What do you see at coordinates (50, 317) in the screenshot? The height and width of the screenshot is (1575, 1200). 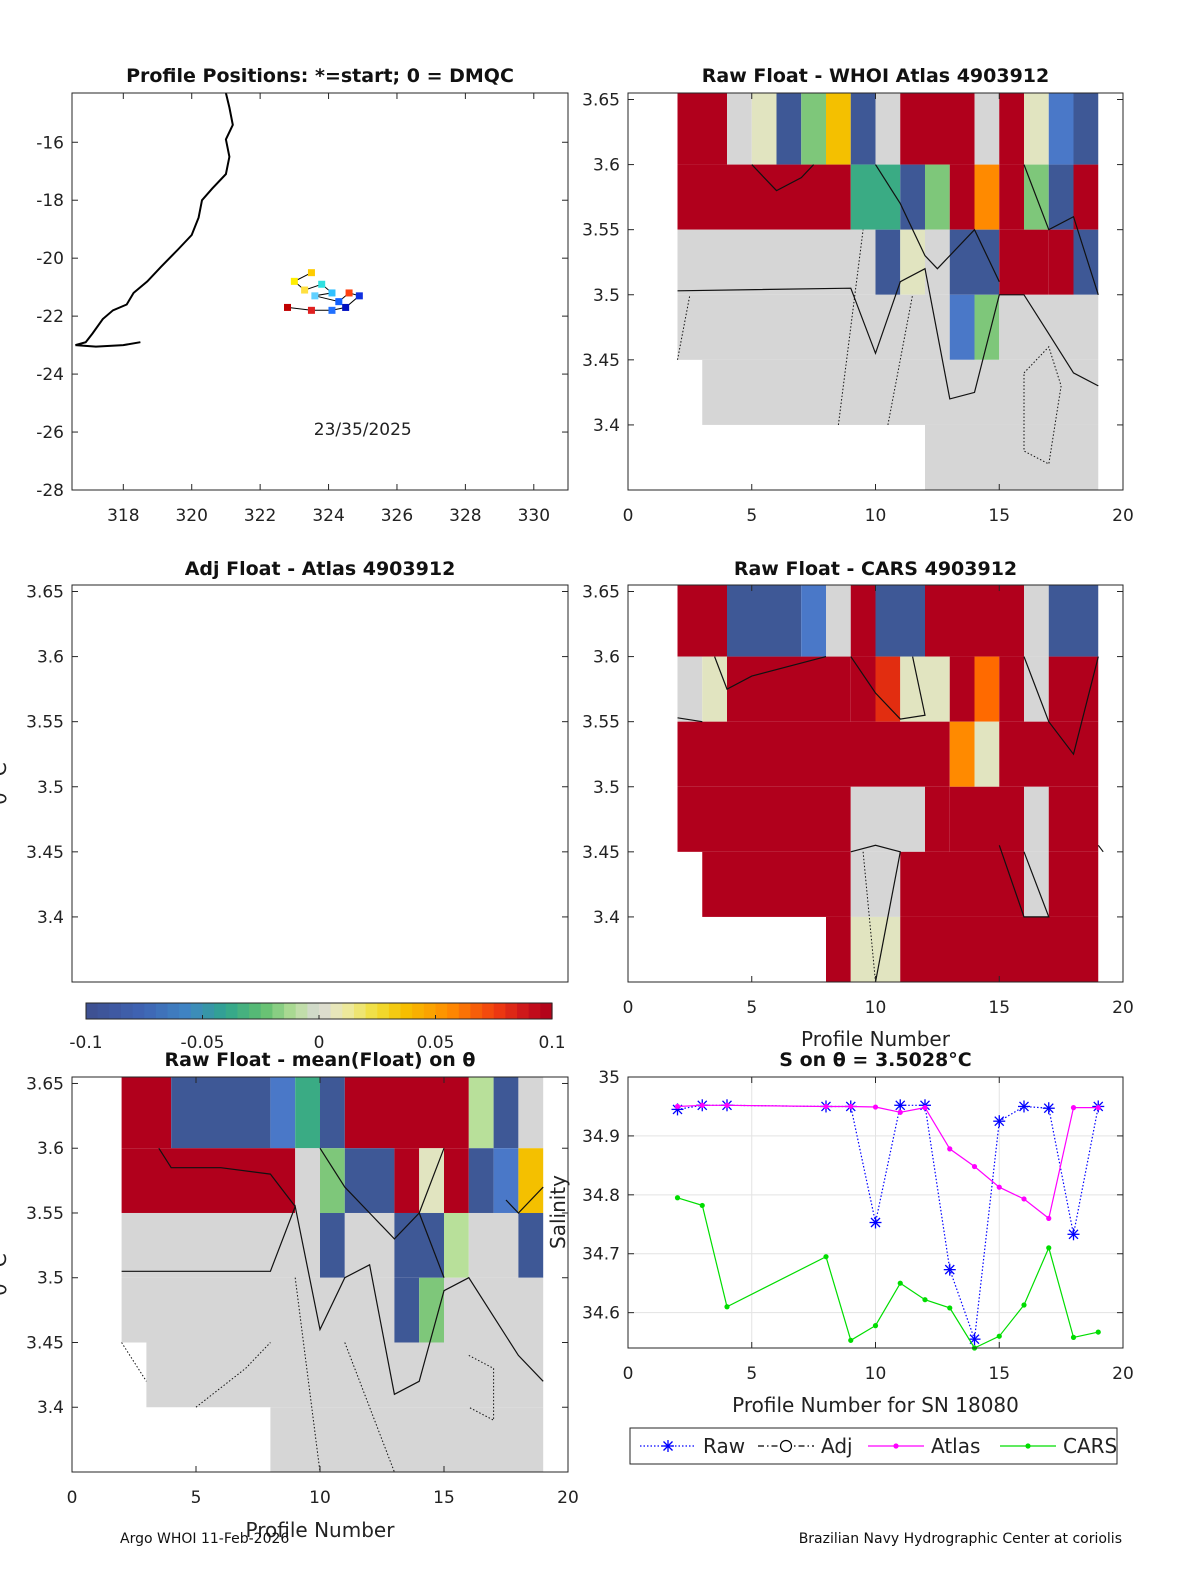 I see `map-ytick-label: -22` at bounding box center [50, 317].